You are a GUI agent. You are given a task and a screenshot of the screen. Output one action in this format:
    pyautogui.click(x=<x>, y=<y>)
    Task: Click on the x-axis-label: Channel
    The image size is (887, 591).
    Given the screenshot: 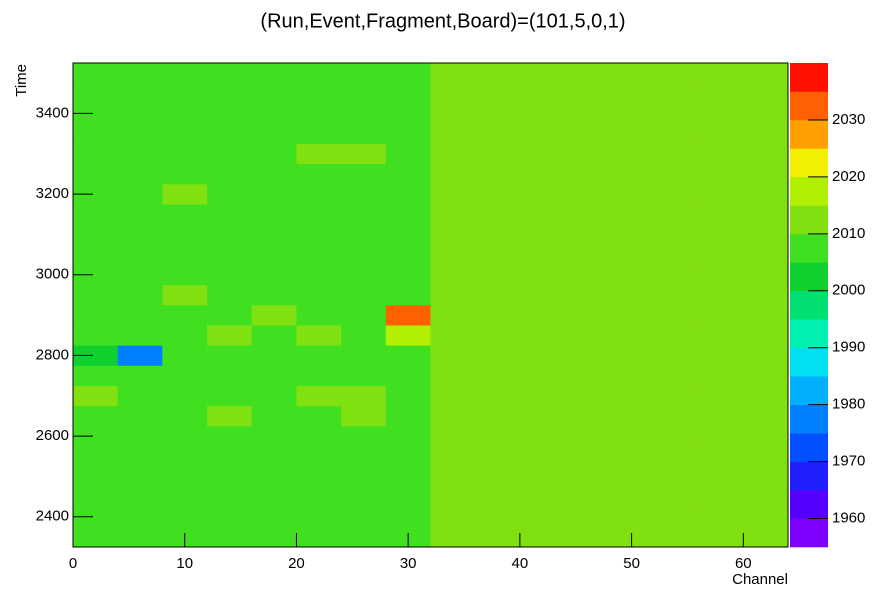 What is the action you would take?
    pyautogui.click(x=760, y=579)
    